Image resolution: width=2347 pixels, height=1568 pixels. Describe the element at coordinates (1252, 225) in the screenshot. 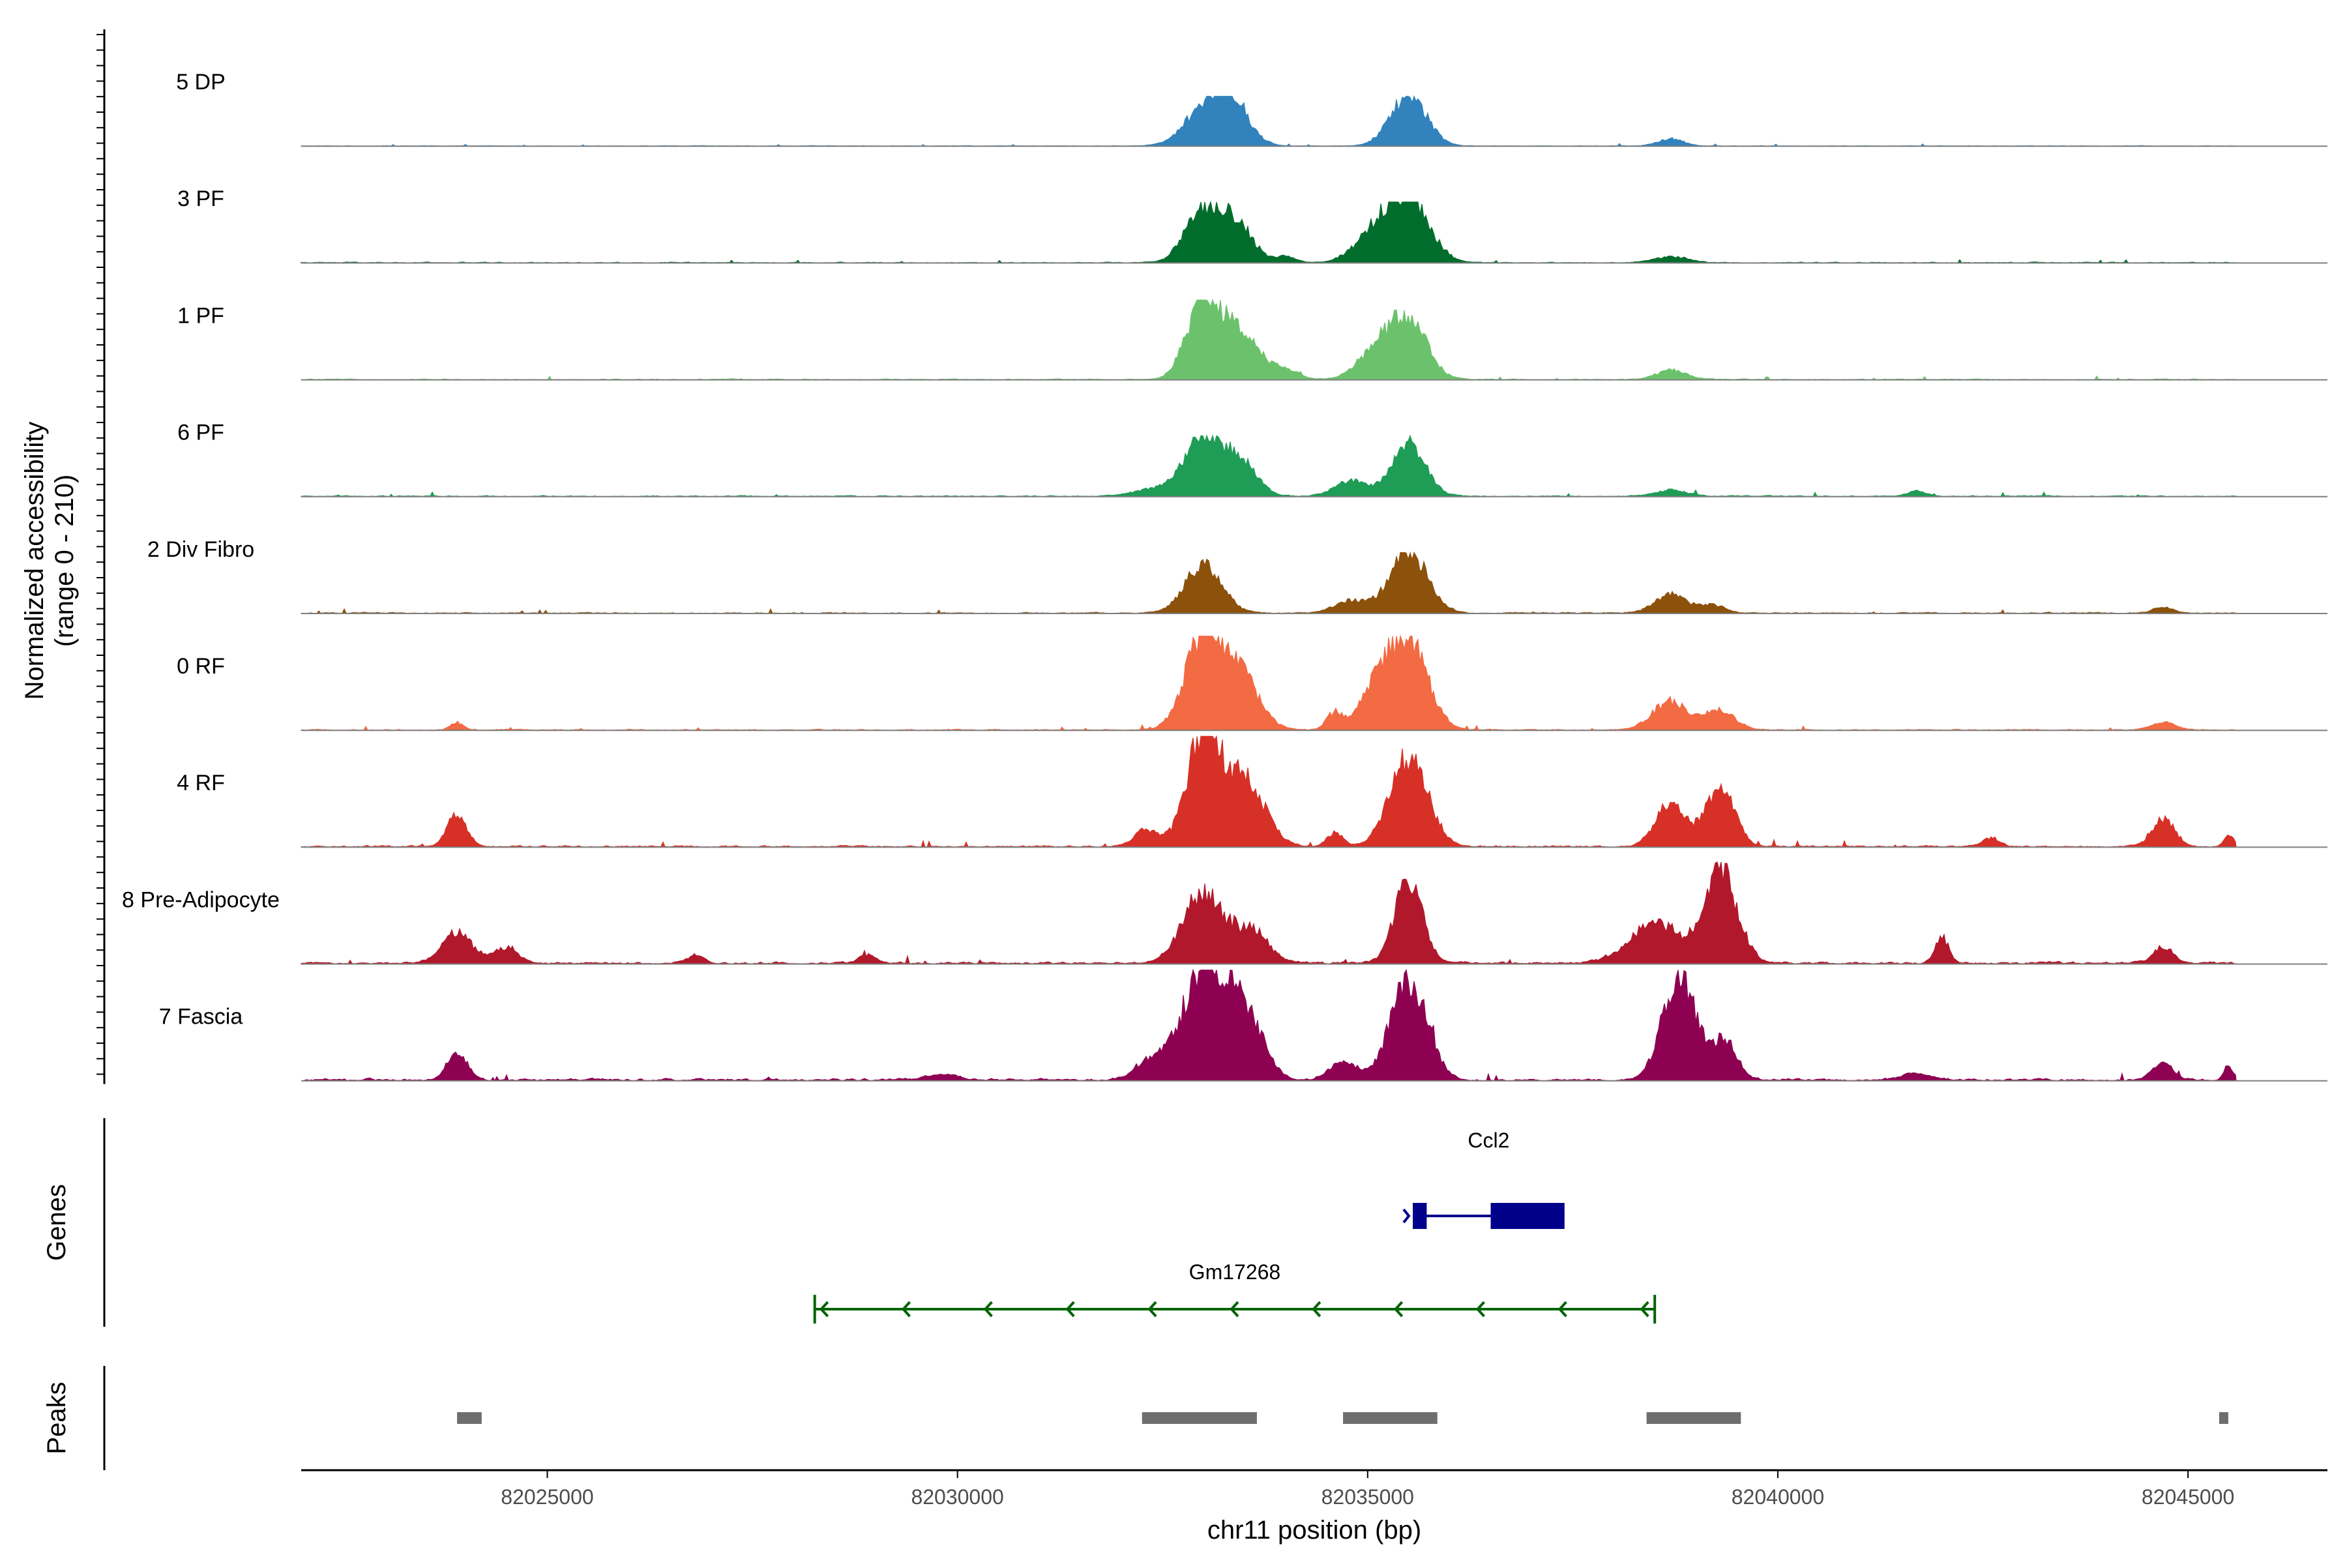

I see `track-3-pf: 3 PF` at that location.